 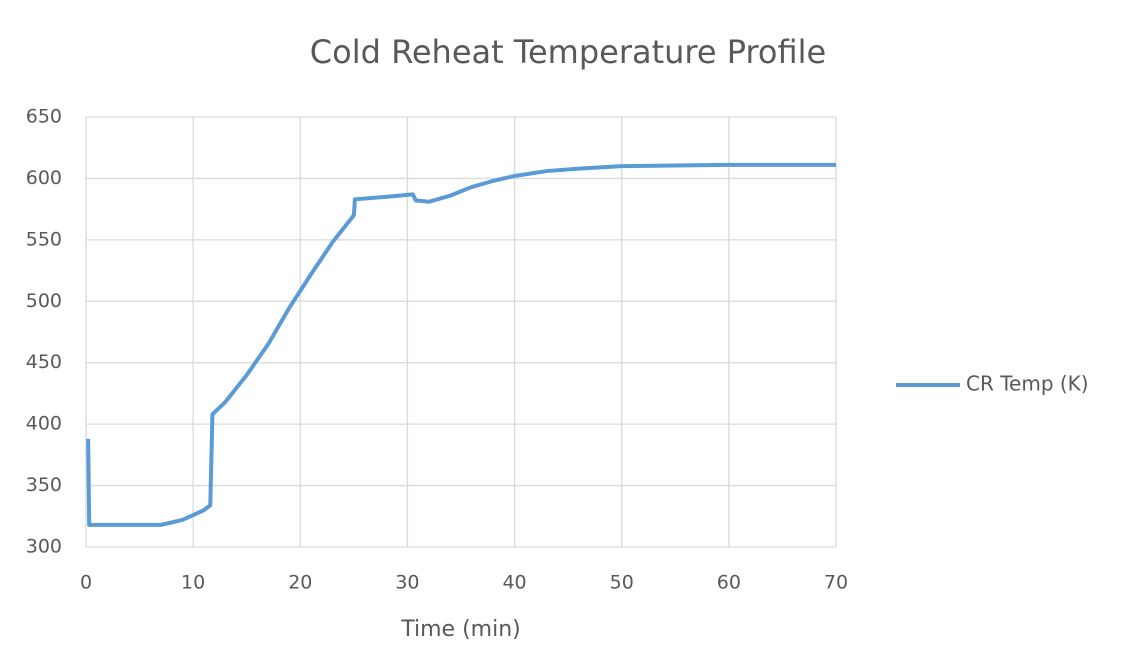 What do you see at coordinates (460, 629) in the screenshot?
I see `x-axis-label: Time (min)` at bounding box center [460, 629].